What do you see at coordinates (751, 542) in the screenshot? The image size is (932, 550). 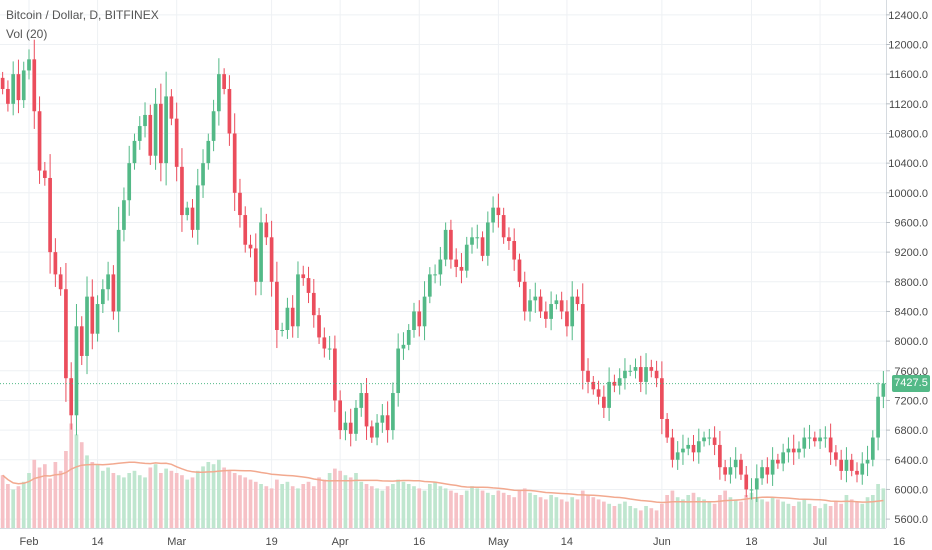 I see `time-tick-label: 18` at bounding box center [751, 542].